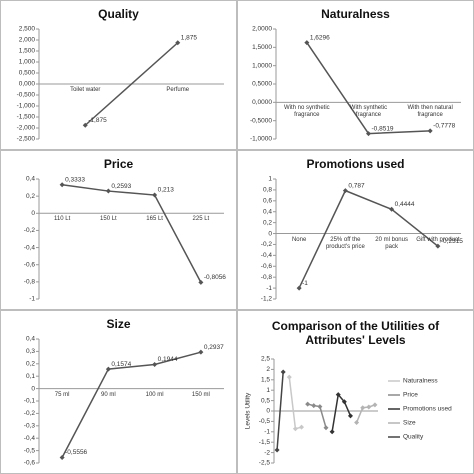 The height and width of the screenshot is (474, 474). I want to click on x-tick-label: 110 Lt, so click(62, 219).